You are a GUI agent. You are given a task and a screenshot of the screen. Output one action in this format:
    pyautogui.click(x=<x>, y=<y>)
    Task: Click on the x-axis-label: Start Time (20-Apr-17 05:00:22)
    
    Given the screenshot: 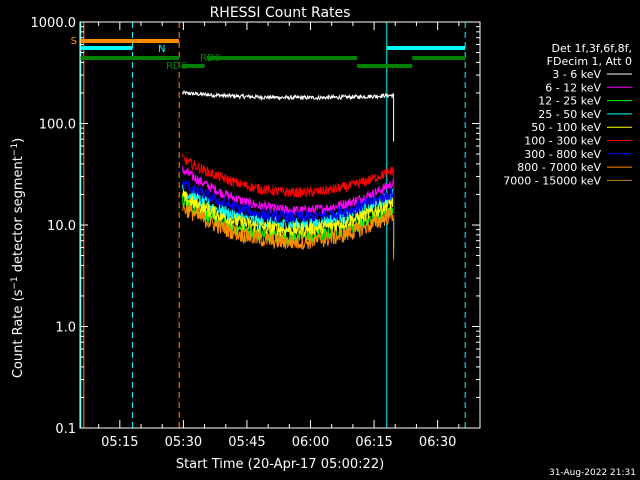 What is the action you would take?
    pyautogui.click(x=280, y=464)
    